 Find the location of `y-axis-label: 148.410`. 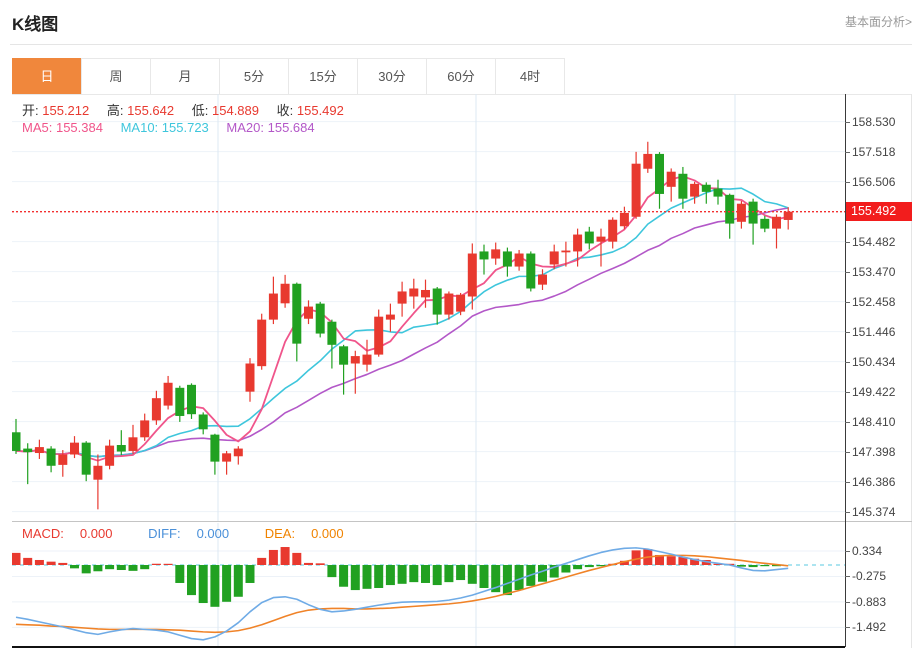

y-axis-label: 148.410 is located at coordinates (874, 421).